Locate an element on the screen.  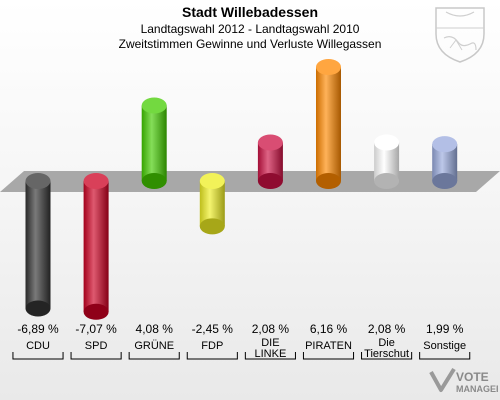
votemanager-logo: VOTE MANAGER is located at coordinates (463, 380).